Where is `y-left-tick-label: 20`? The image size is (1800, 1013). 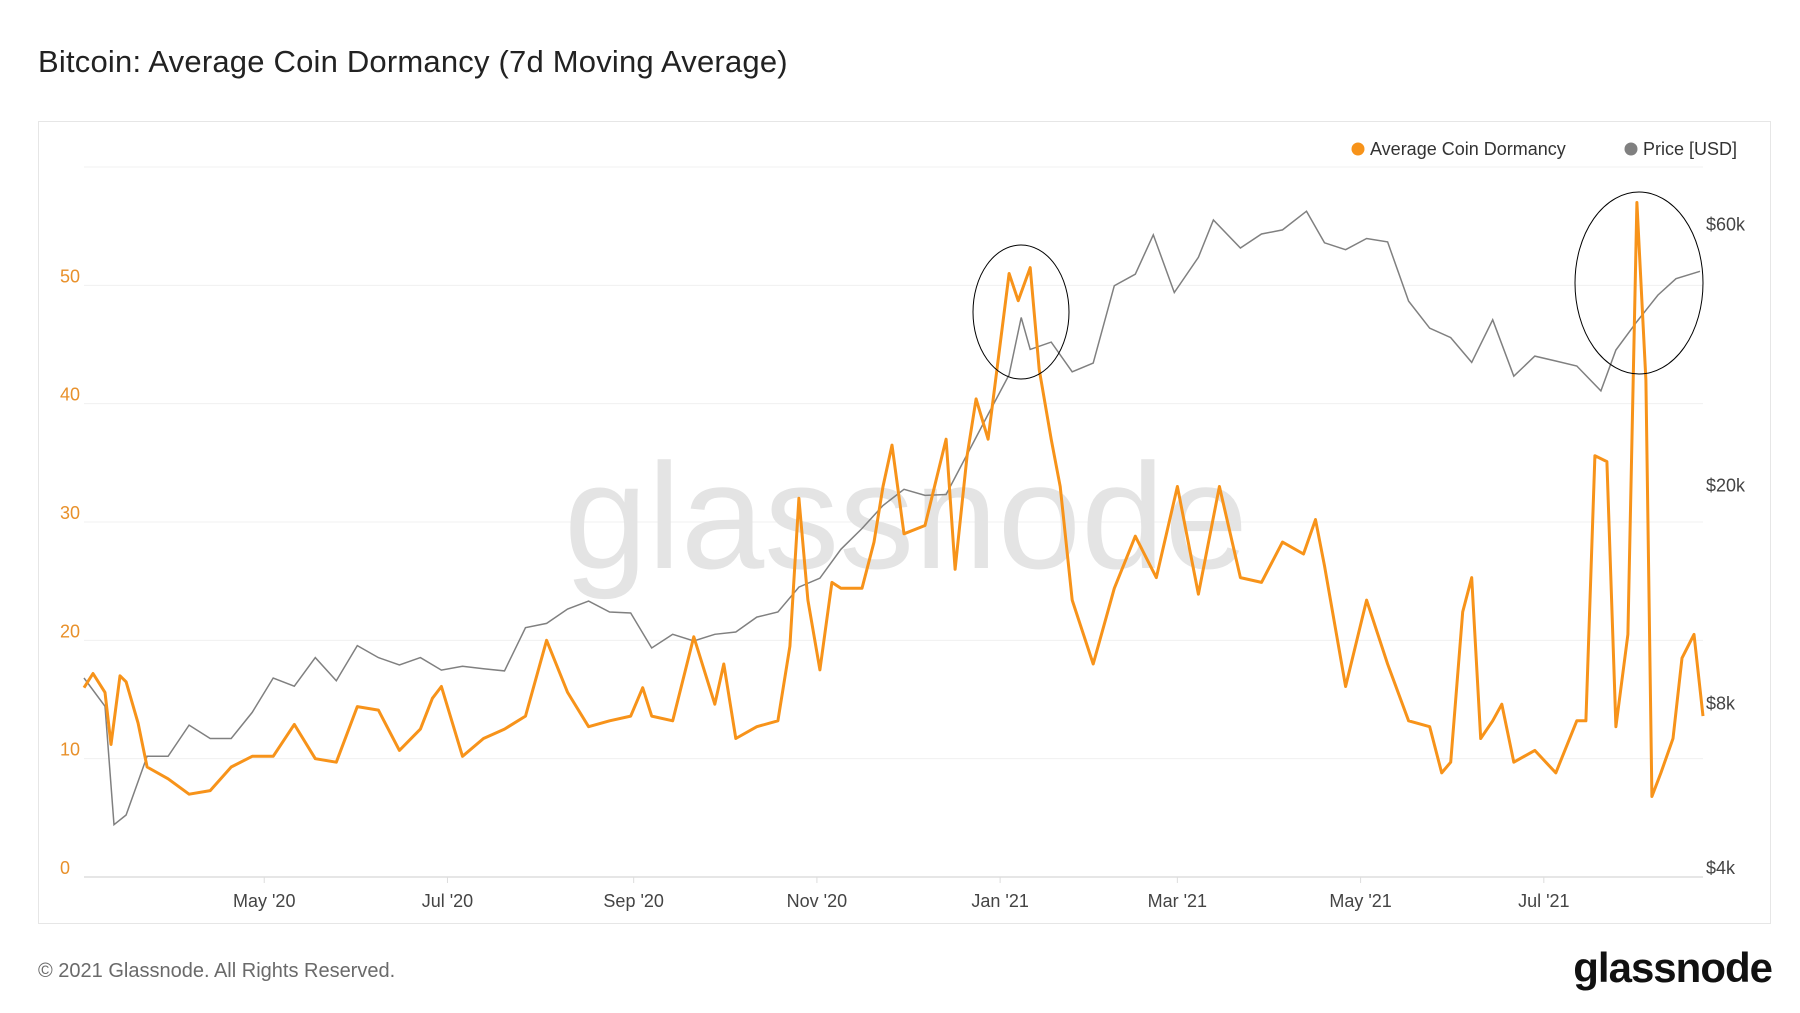 y-left-tick-label: 20 is located at coordinates (70, 631).